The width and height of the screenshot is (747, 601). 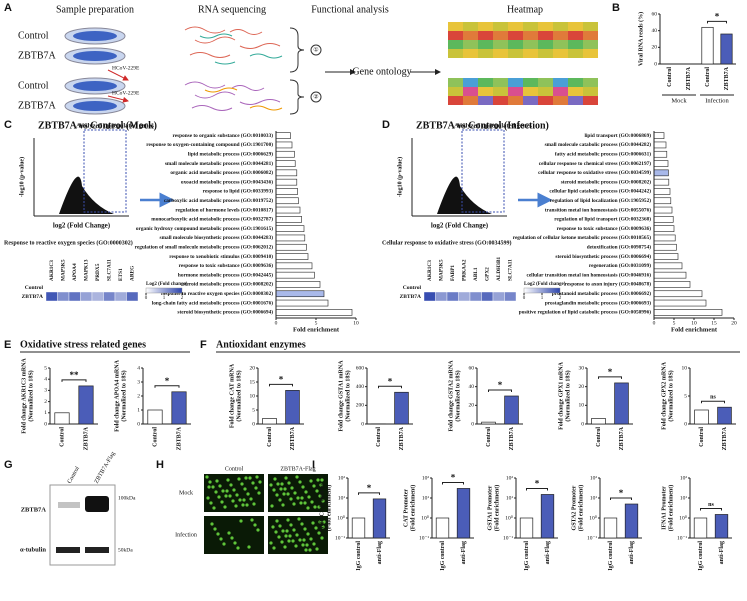 What do you see at coordinates (98, 272) in the screenshot?
I see `gene-label: PRDX5` at bounding box center [98, 272].